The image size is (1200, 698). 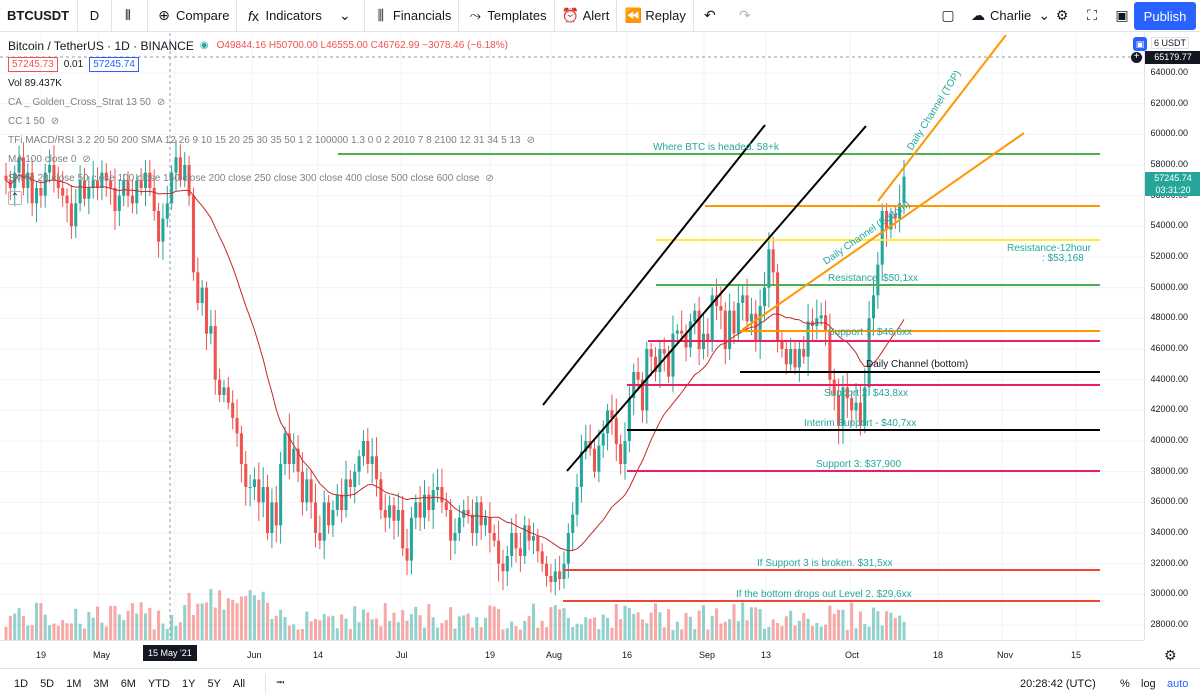 I want to click on snapshot-button: ▣, so click(x=1123, y=16).